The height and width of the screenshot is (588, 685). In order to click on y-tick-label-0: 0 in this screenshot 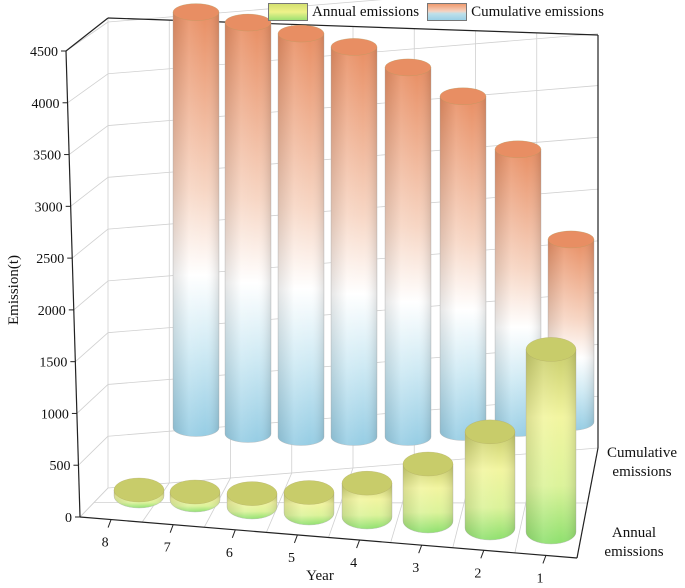, I will do `click(68, 518)`.